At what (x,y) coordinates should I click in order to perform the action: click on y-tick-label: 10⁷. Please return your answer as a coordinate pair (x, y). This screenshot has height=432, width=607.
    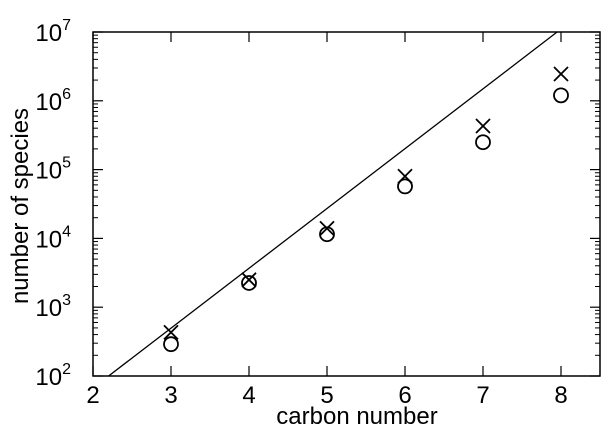
    Looking at the image, I should click on (53, 32).